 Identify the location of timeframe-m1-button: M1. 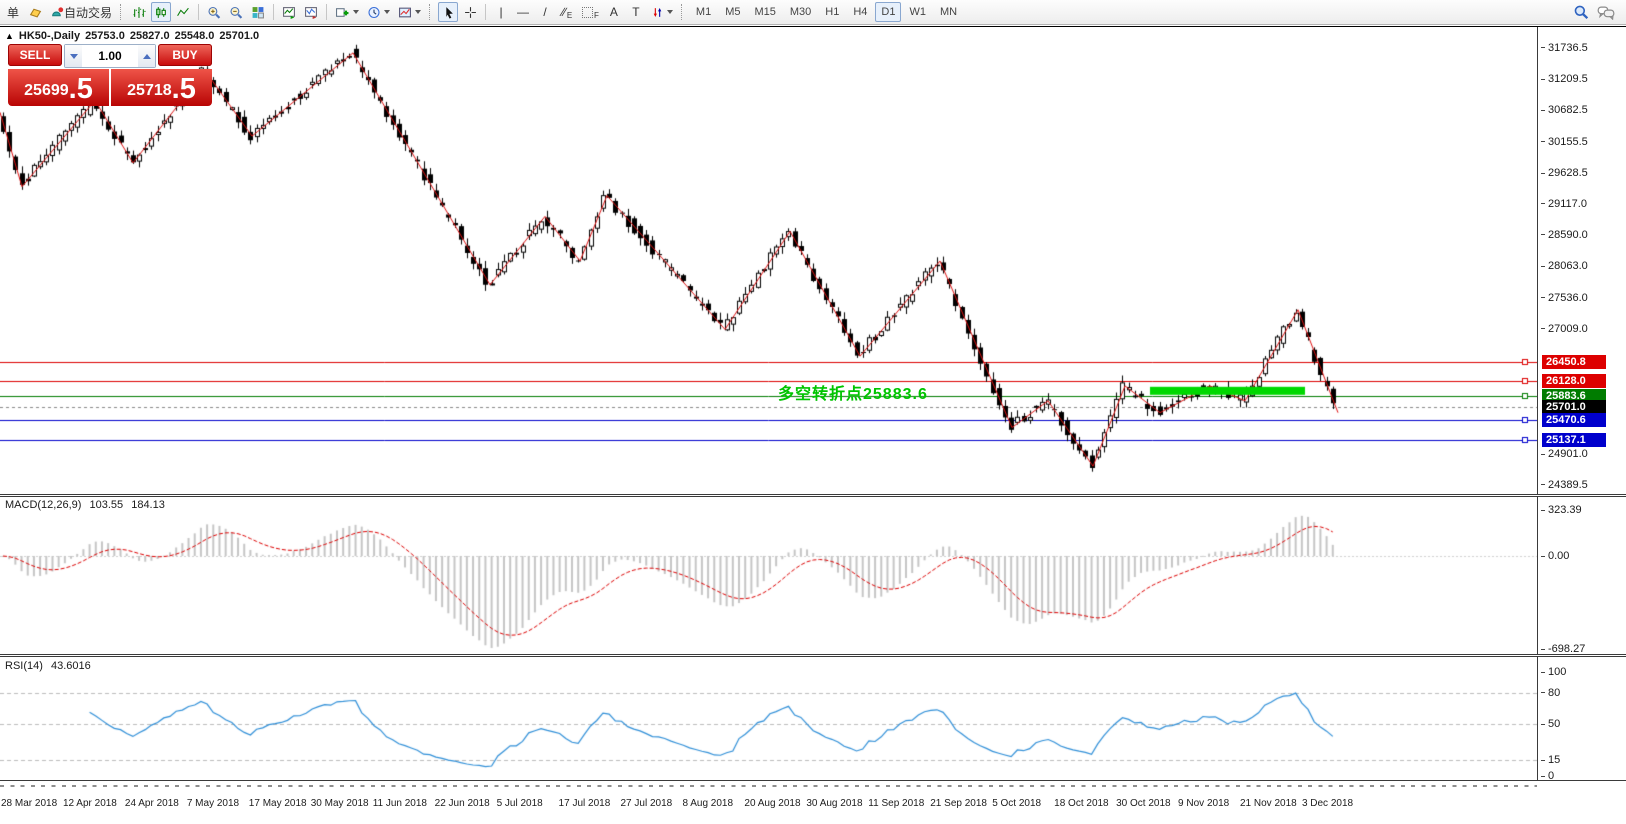
(703, 12).